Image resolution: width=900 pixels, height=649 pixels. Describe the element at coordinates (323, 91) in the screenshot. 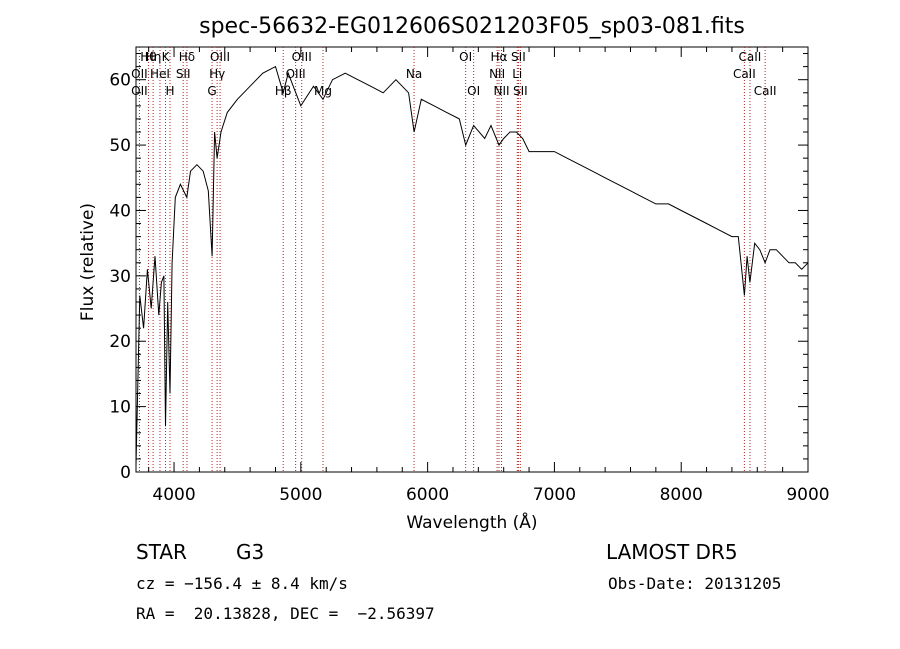

I see `spectral-line-label: Mg` at that location.